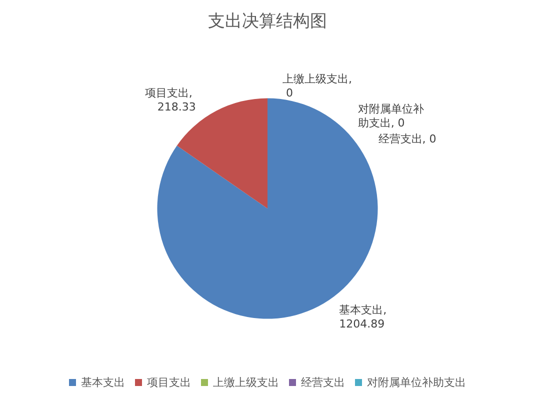  What do you see at coordinates (416, 382) in the screenshot?
I see `legend-label: 对附属单位补助支出` at bounding box center [416, 382].